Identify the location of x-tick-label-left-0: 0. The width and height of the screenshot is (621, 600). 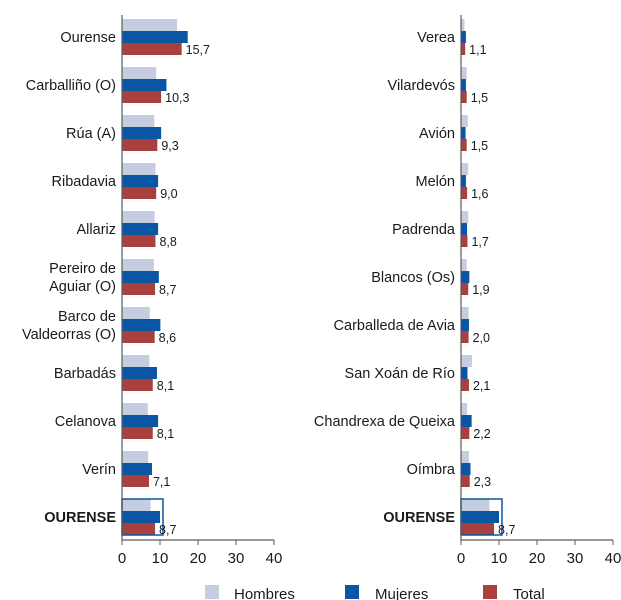
(122, 558).